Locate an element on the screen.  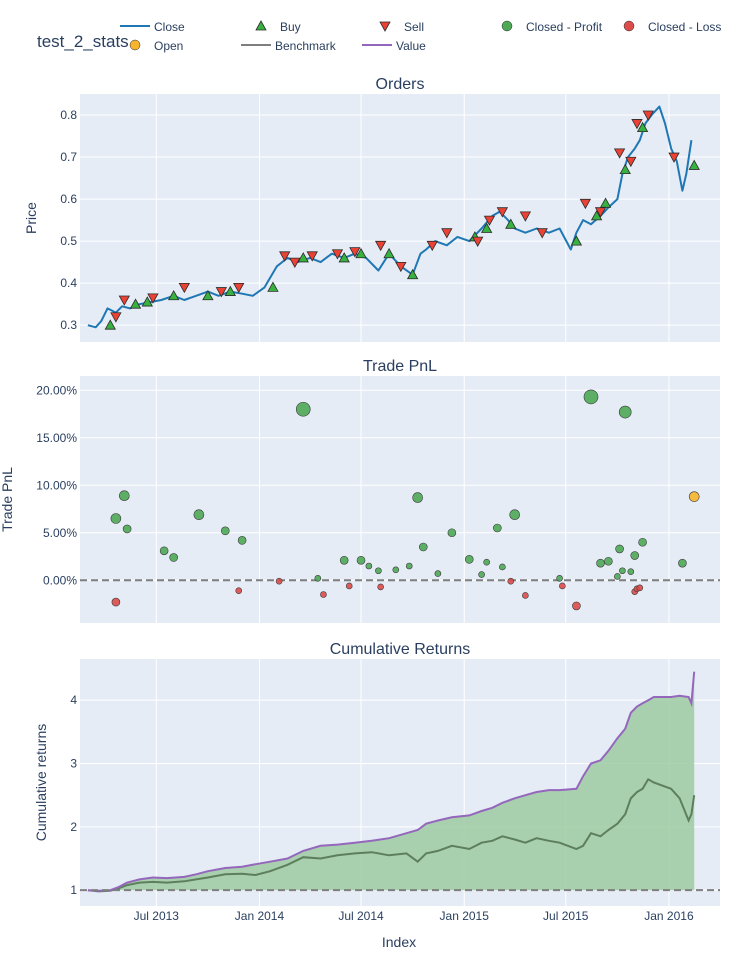
y-tick-label: 5.00% is located at coordinates (60, 533).